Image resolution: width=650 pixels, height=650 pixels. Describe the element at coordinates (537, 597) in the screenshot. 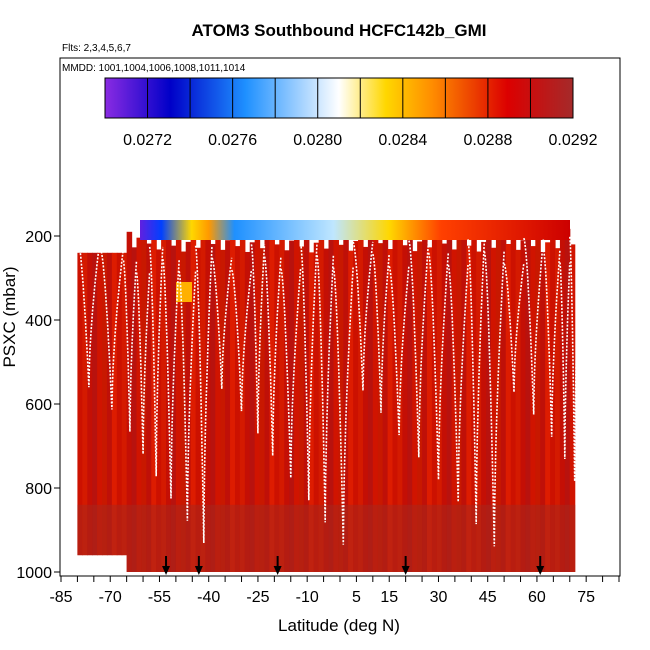

I see `x-tick-label: 60` at that location.